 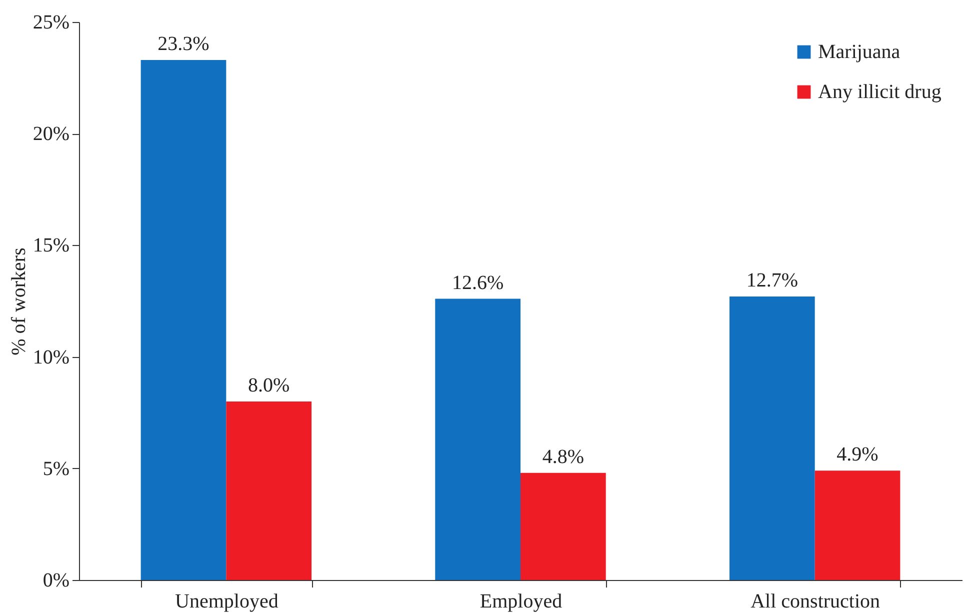 What do you see at coordinates (56, 581) in the screenshot?
I see `y-tick-label: 0%` at bounding box center [56, 581].